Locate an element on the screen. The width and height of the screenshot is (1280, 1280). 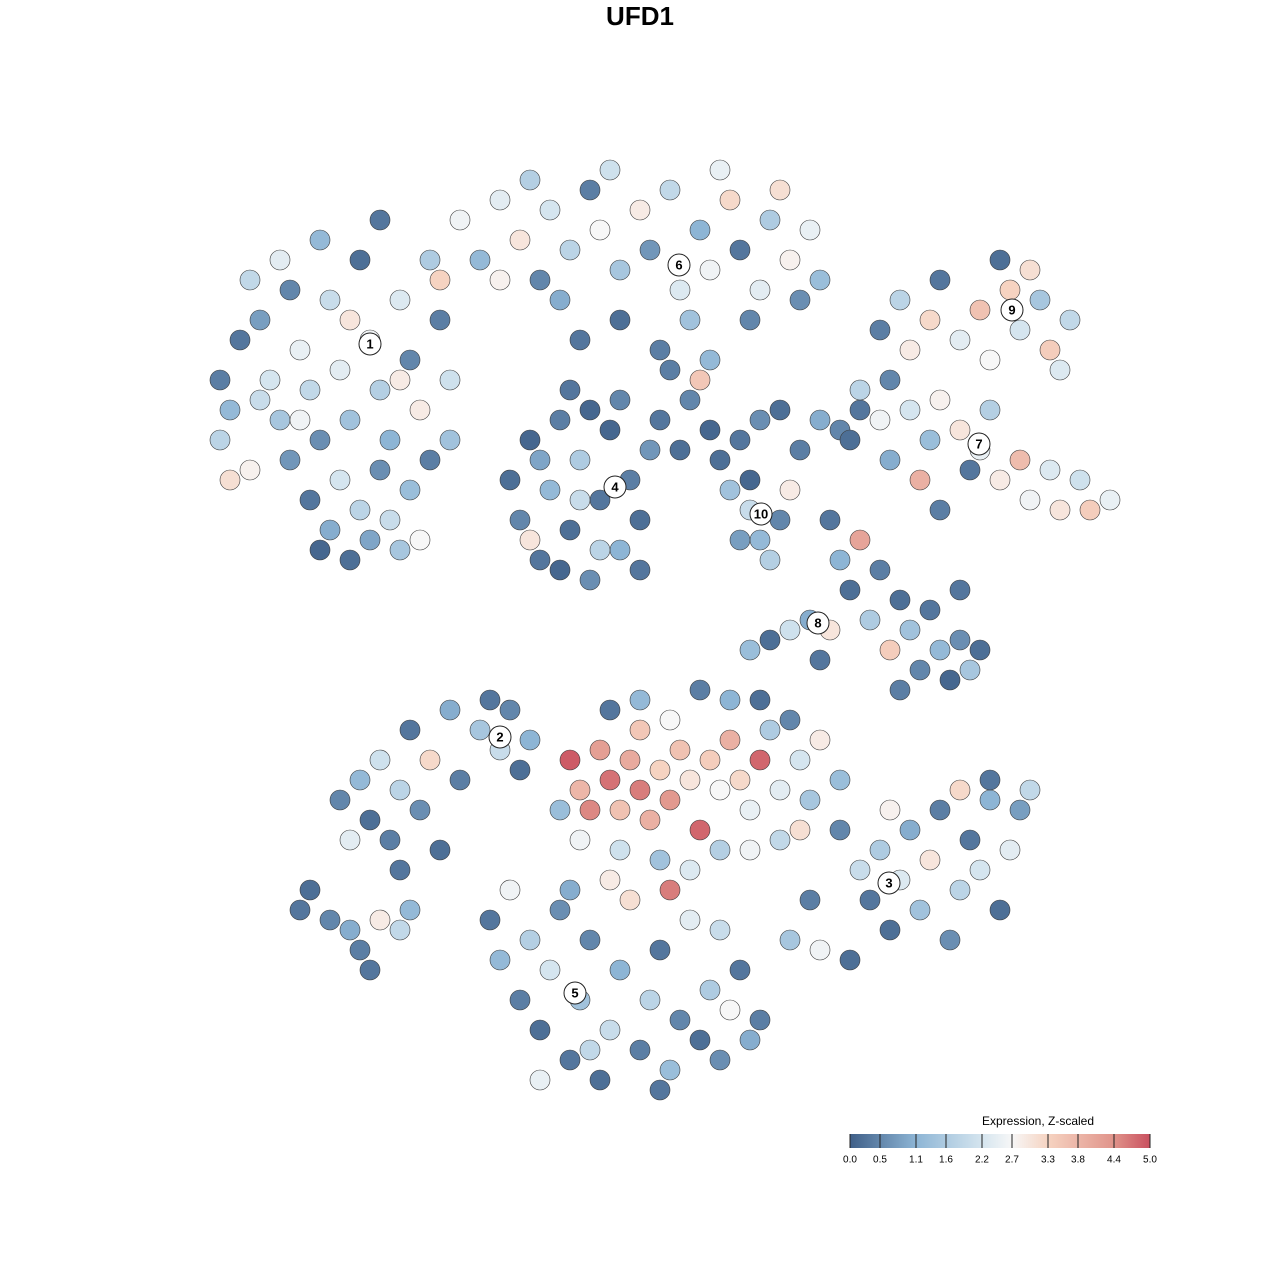
colorbar-tick-label: 0.0 is located at coordinates (850, 1160).